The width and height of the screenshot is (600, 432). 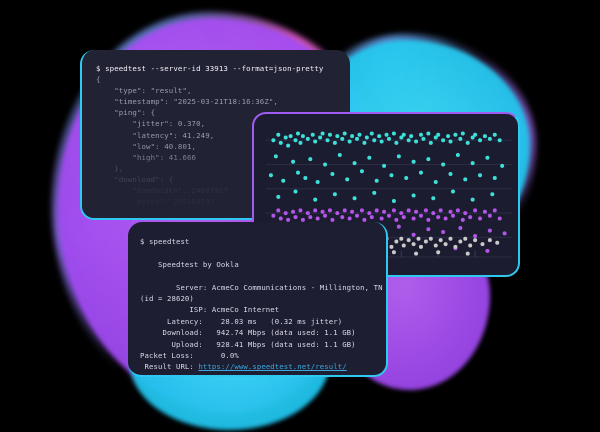 I want to click on json-body-fading-2: "bandwidth": 24097927 "bytes": 239152592, so click(x=180, y=196).